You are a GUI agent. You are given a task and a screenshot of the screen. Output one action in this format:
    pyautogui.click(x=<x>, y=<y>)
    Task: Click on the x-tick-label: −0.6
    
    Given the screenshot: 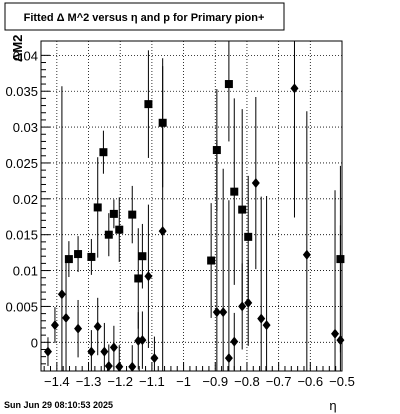 What is the action you would take?
    pyautogui.click(x=310, y=381)
    